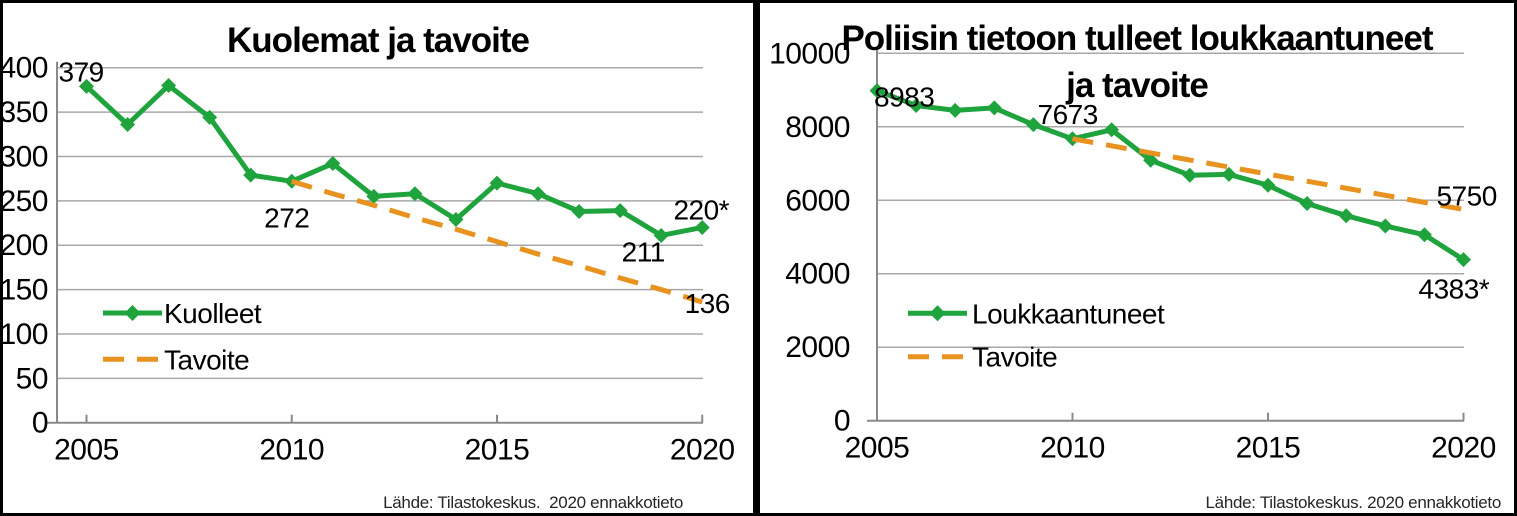  I want to click on legend-label: Kuolleet, so click(213, 313).